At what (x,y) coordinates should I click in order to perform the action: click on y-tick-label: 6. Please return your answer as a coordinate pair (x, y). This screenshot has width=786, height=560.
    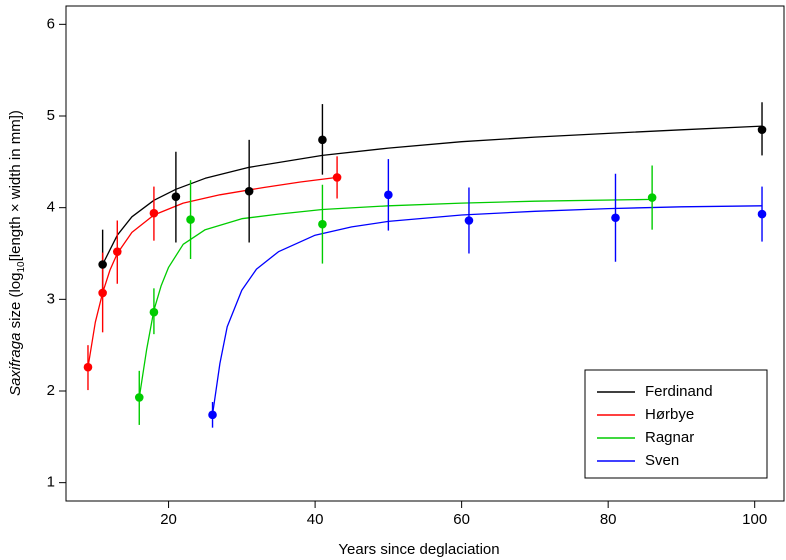
    Looking at the image, I should click on (51, 23).